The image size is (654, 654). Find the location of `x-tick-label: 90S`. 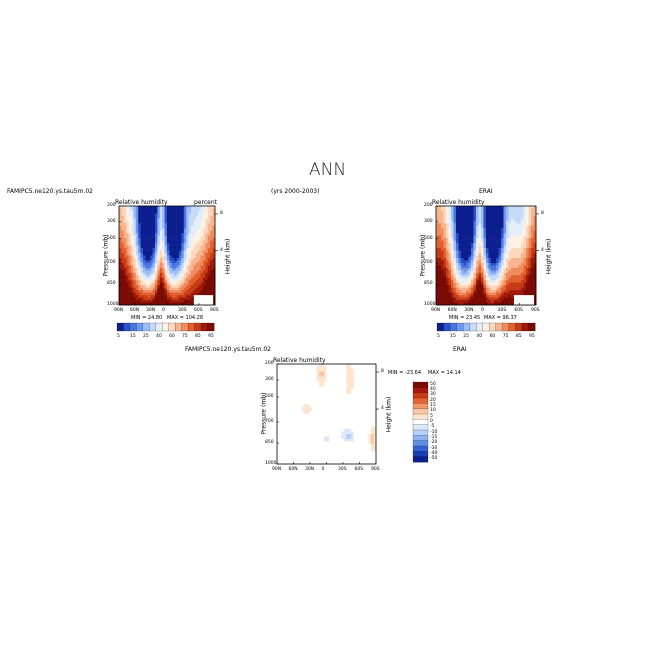

x-tick-label: 90S is located at coordinates (375, 469).